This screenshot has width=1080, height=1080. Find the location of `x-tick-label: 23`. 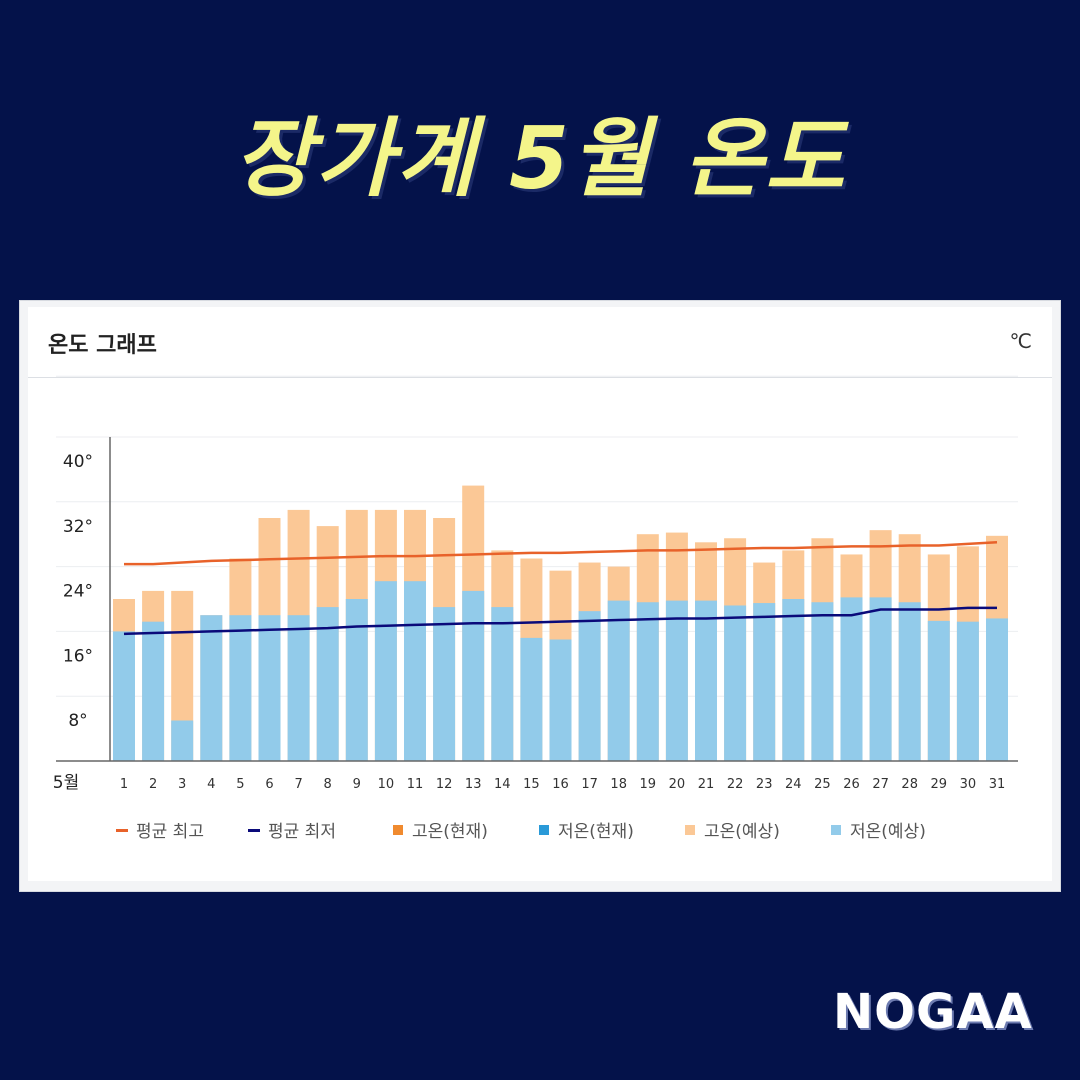

x-tick-label: 23 is located at coordinates (764, 784).